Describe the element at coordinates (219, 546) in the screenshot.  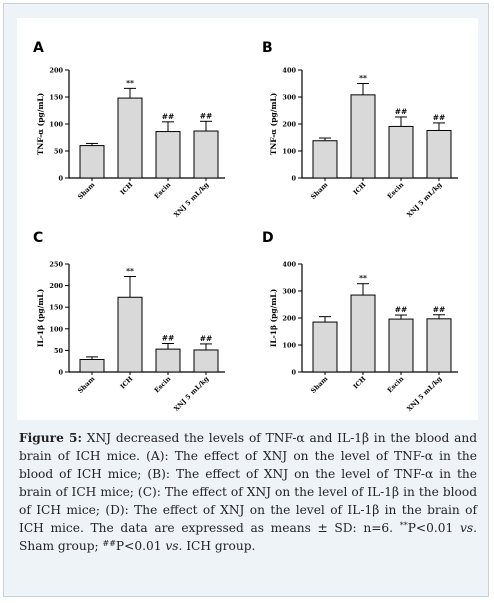
I see `caption-text: ICH group.` at that location.